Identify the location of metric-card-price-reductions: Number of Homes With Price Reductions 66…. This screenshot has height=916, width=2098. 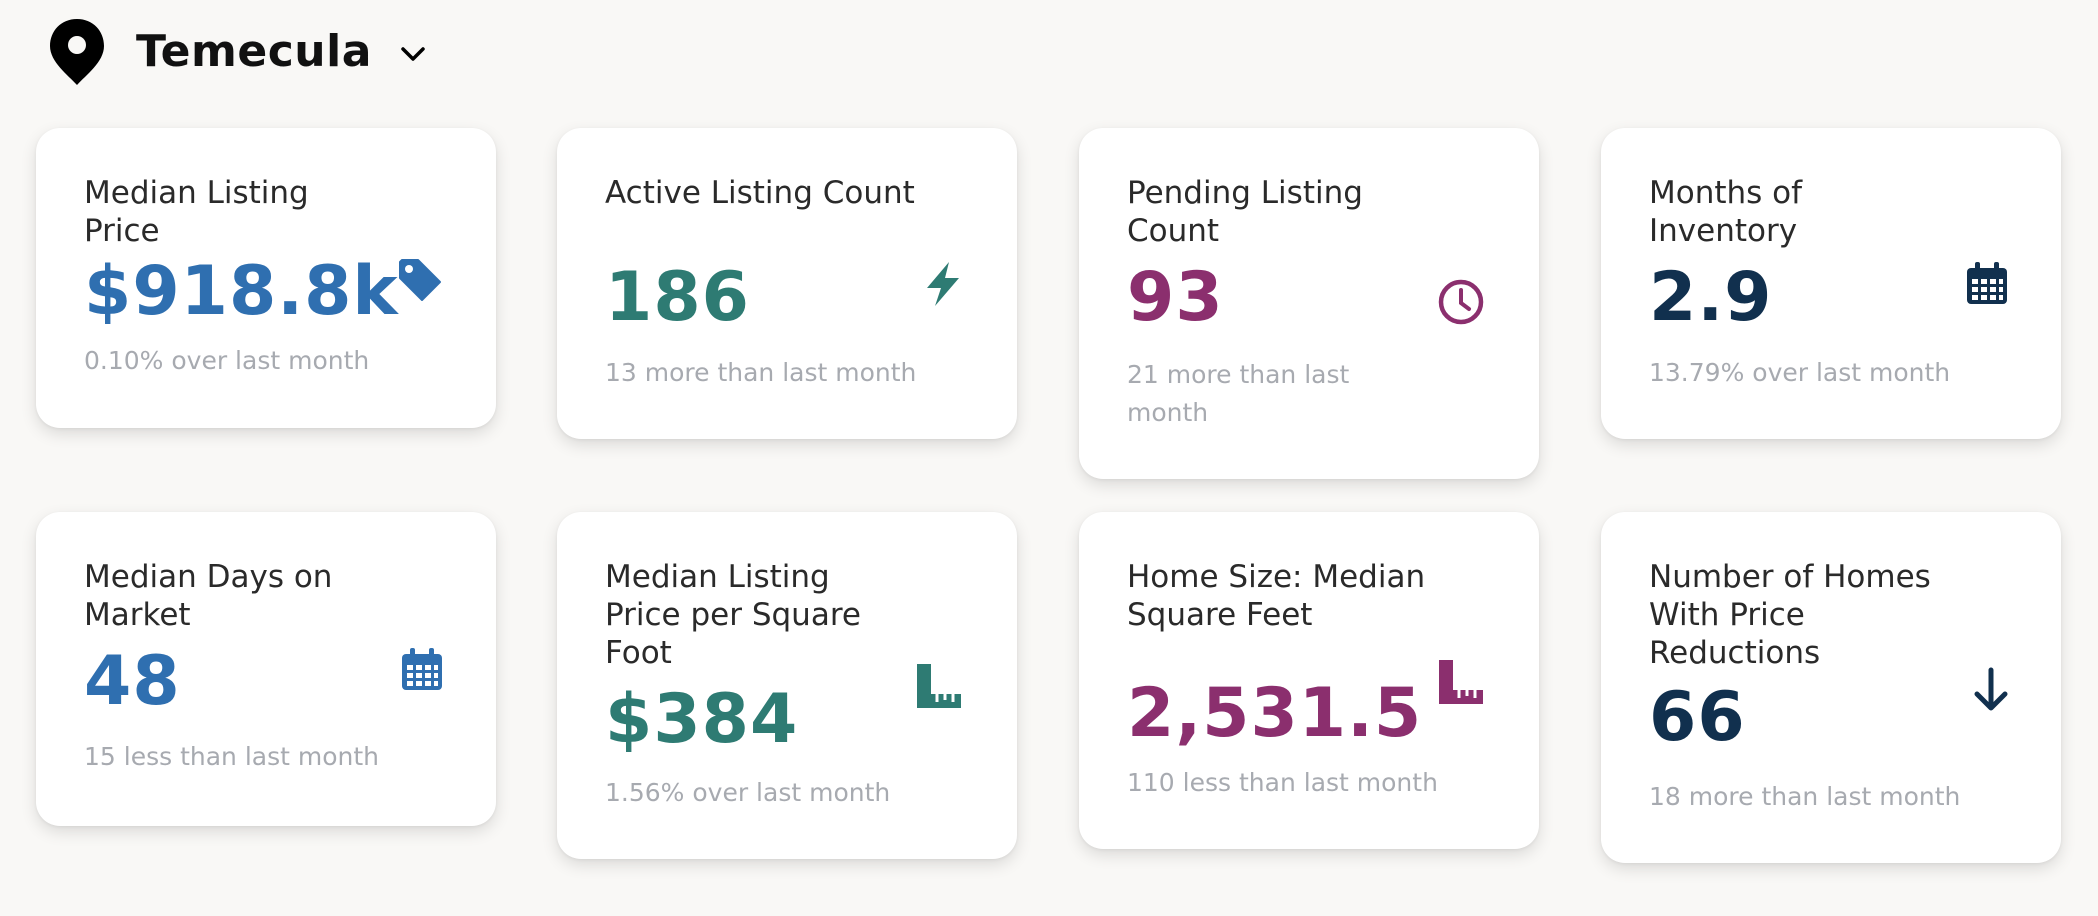
(1831, 687).